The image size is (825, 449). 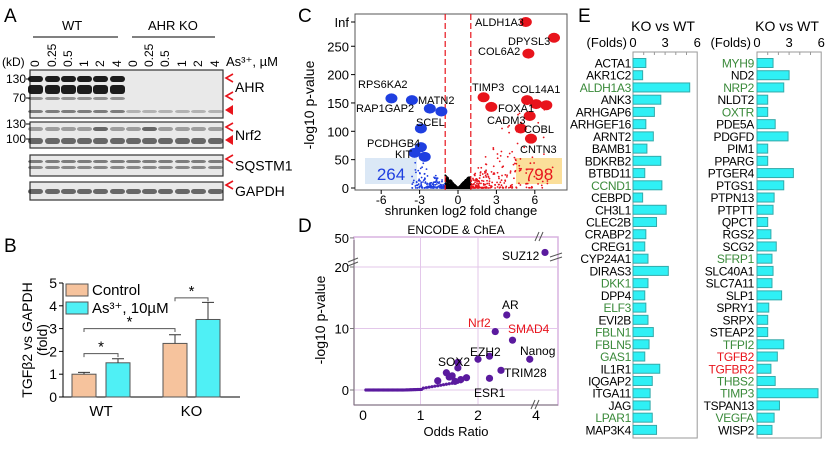 I want to click on point-label-col6a2: COL6A2, so click(x=499, y=52).